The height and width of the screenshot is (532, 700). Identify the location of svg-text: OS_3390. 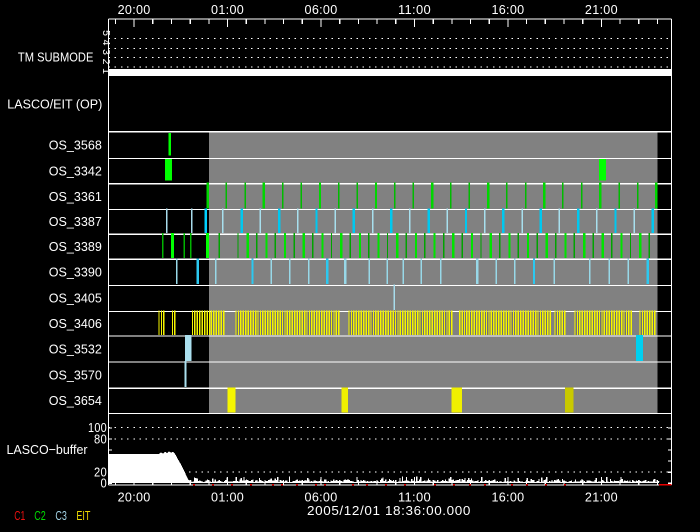
(75, 272).